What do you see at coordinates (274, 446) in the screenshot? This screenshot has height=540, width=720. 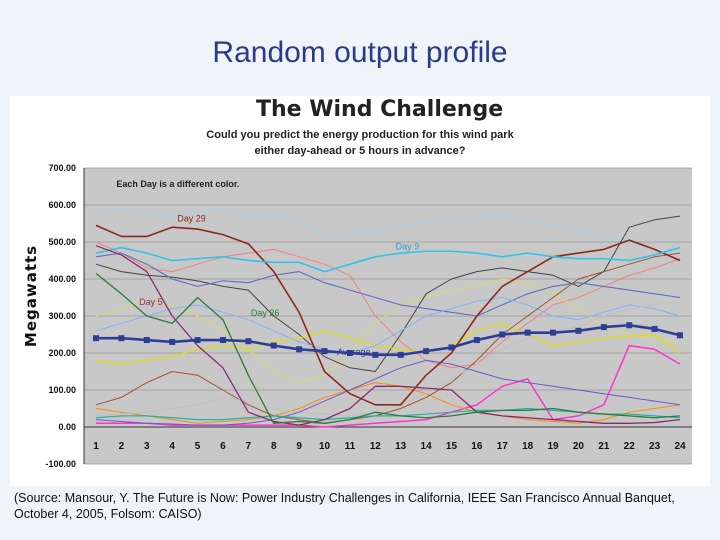 I see `x-tick-label: 8` at bounding box center [274, 446].